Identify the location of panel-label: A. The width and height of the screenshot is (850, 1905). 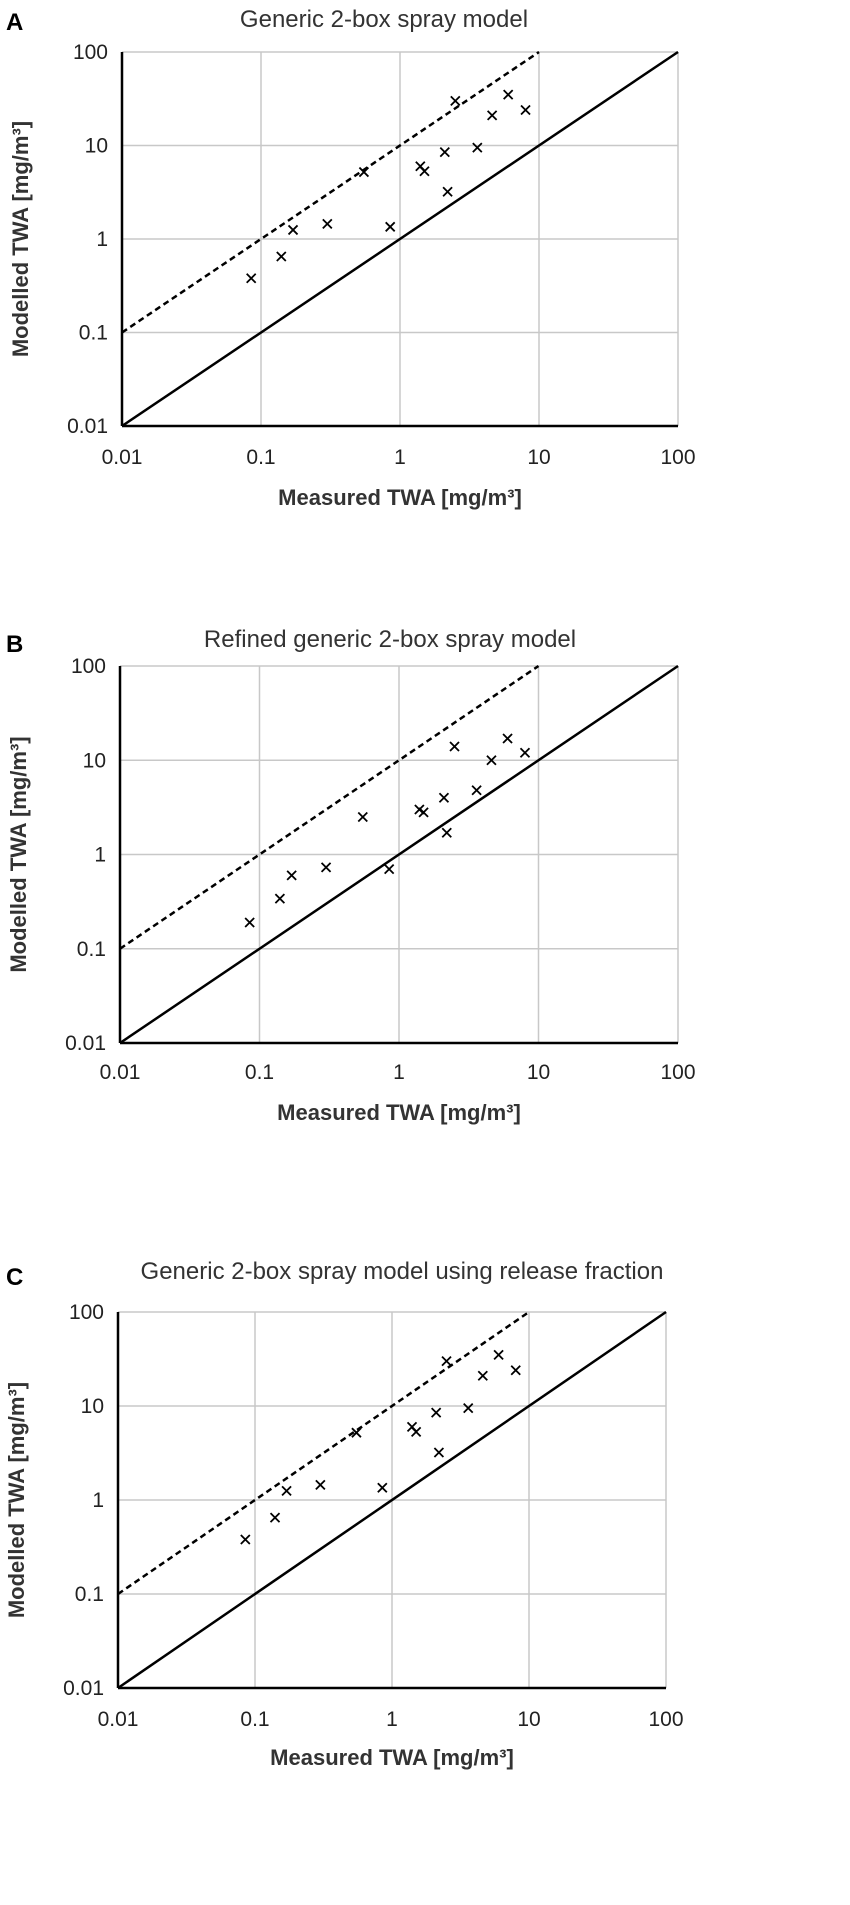
(14, 22).